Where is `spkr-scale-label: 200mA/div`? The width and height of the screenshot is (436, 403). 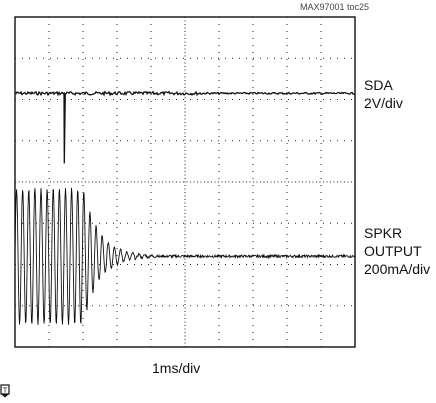
spkr-scale-label: 200mA/div is located at coordinates (397, 269).